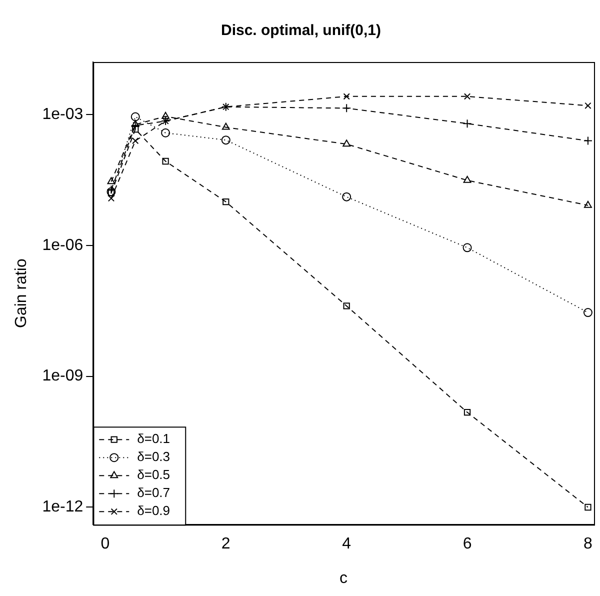 This screenshot has width=600, height=596. What do you see at coordinates (153, 438) in the screenshot?
I see `legend-label: δ=0.1` at bounding box center [153, 438].